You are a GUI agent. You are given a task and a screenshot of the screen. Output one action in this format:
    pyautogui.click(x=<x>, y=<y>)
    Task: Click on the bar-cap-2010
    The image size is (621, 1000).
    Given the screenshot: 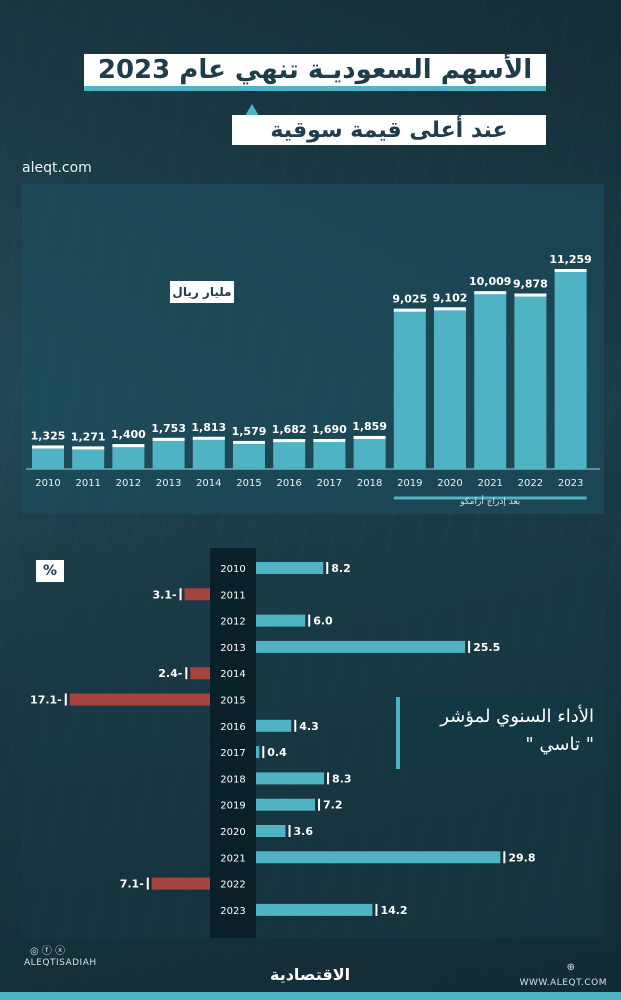 What is the action you would take?
    pyautogui.click(x=48, y=447)
    